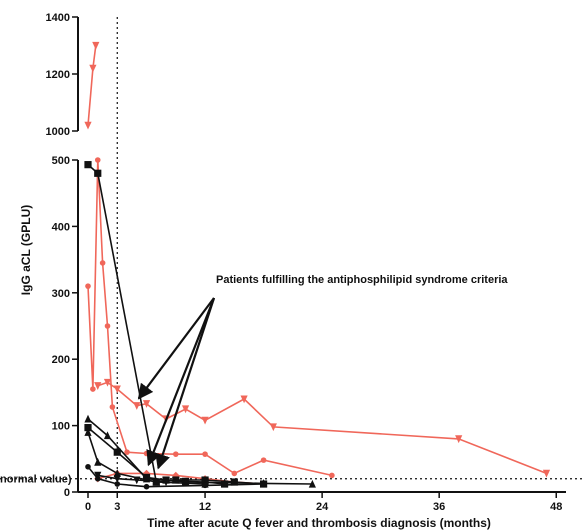 The width and height of the screenshot is (586, 532). I want to click on x-tick-label-1: 3, so click(117, 507).